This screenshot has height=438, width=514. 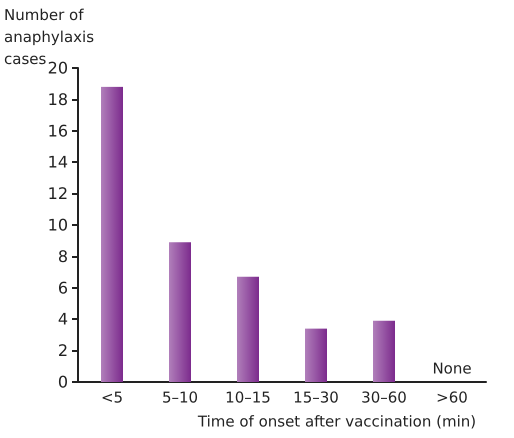 I want to click on x-tick-label: >60, so click(x=452, y=397).